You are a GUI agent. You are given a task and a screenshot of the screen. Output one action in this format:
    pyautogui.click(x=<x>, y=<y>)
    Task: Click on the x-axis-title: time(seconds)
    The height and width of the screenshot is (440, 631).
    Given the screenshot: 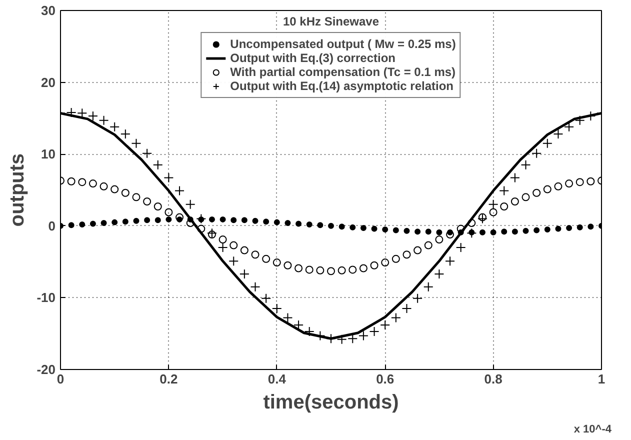 What is the action you would take?
    pyautogui.click(x=331, y=403)
    